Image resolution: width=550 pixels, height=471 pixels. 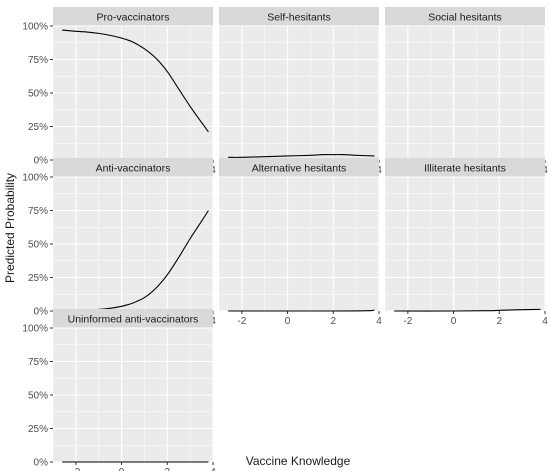 What do you see at coordinates (298, 461) in the screenshot?
I see `x-axis-title: Vaccine Knowledge` at bounding box center [298, 461].